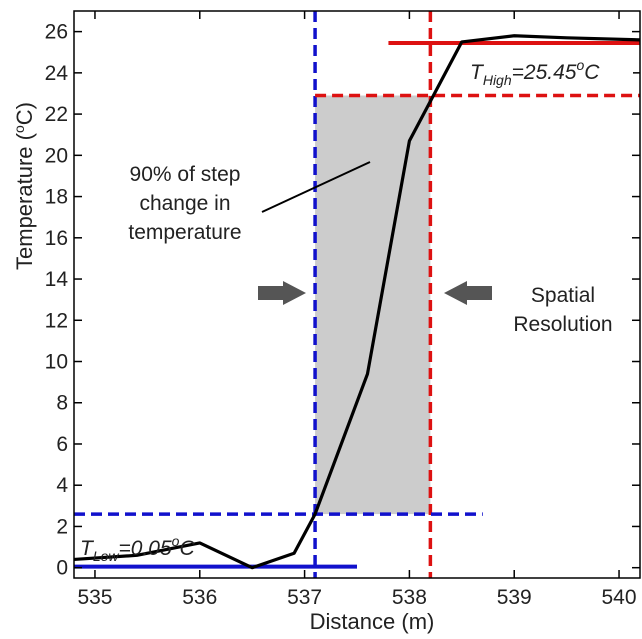 This screenshot has width=642, height=639. What do you see at coordinates (316, 187) in the screenshot?
I see `step-change-pointer-line` at bounding box center [316, 187].